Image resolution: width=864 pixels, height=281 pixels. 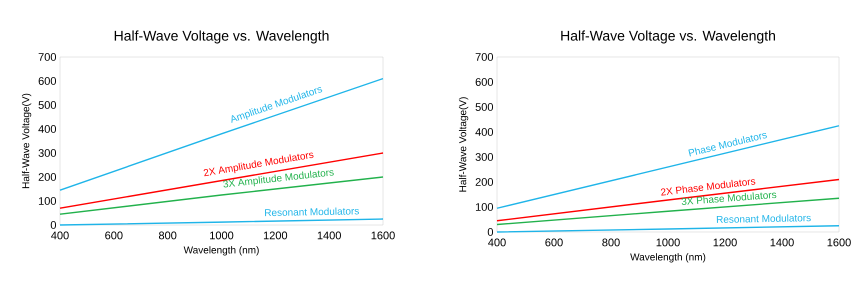 I want to click on text: Phase Modulators, so click(x=727, y=144).